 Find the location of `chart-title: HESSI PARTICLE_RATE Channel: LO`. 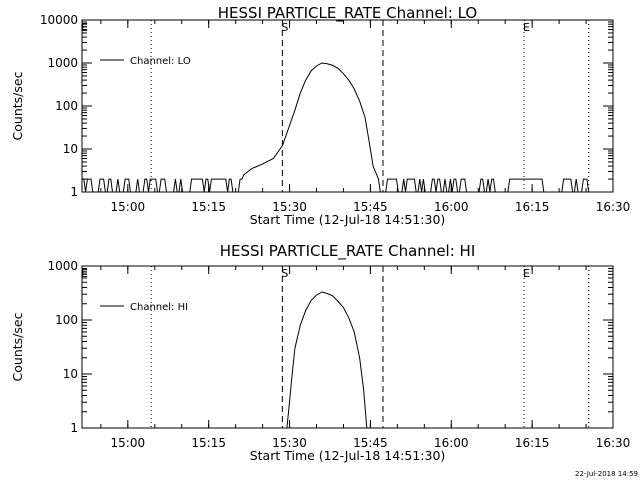

chart-title: HESSI PARTICLE_RATE Channel: LO is located at coordinates (347, 13).